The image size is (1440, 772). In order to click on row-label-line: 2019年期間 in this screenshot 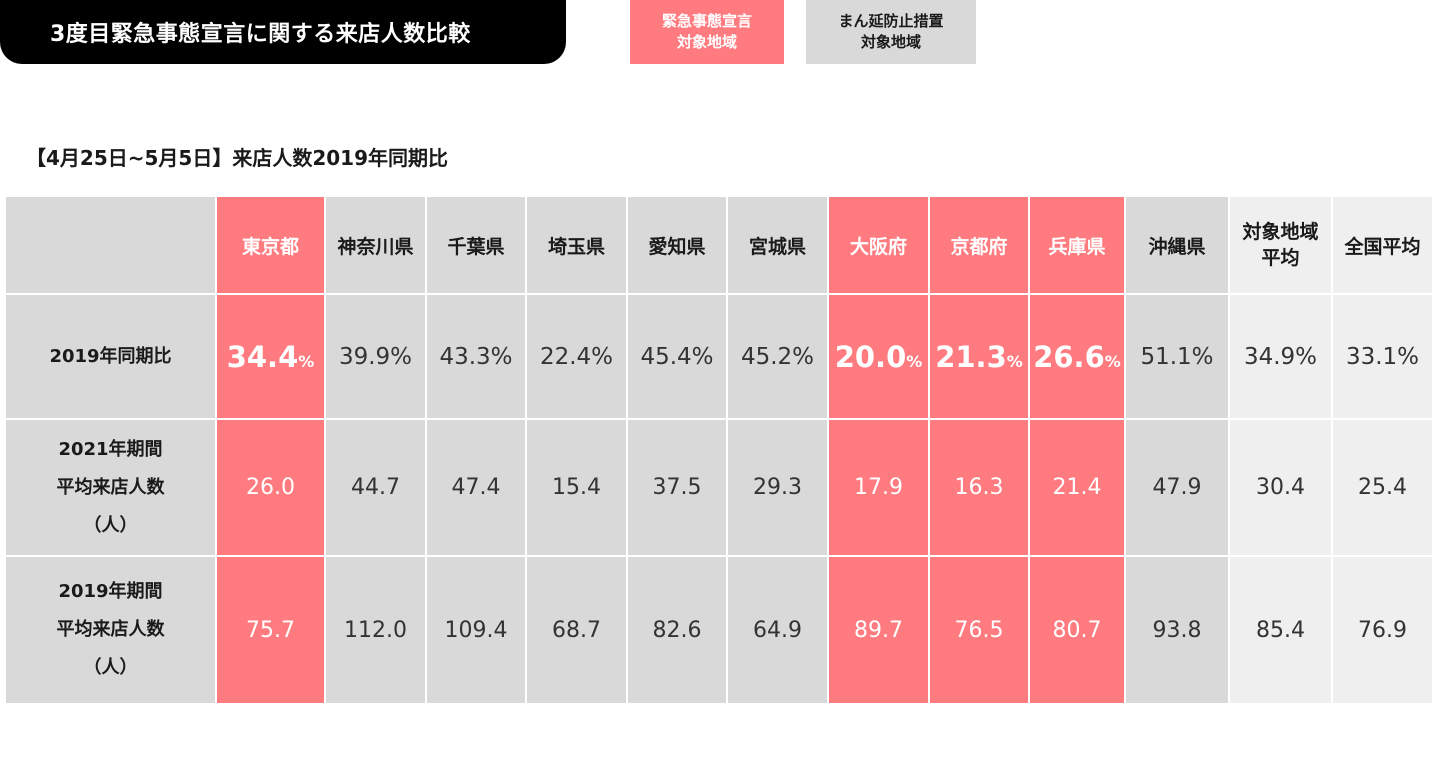, I will do `click(110, 591)`.